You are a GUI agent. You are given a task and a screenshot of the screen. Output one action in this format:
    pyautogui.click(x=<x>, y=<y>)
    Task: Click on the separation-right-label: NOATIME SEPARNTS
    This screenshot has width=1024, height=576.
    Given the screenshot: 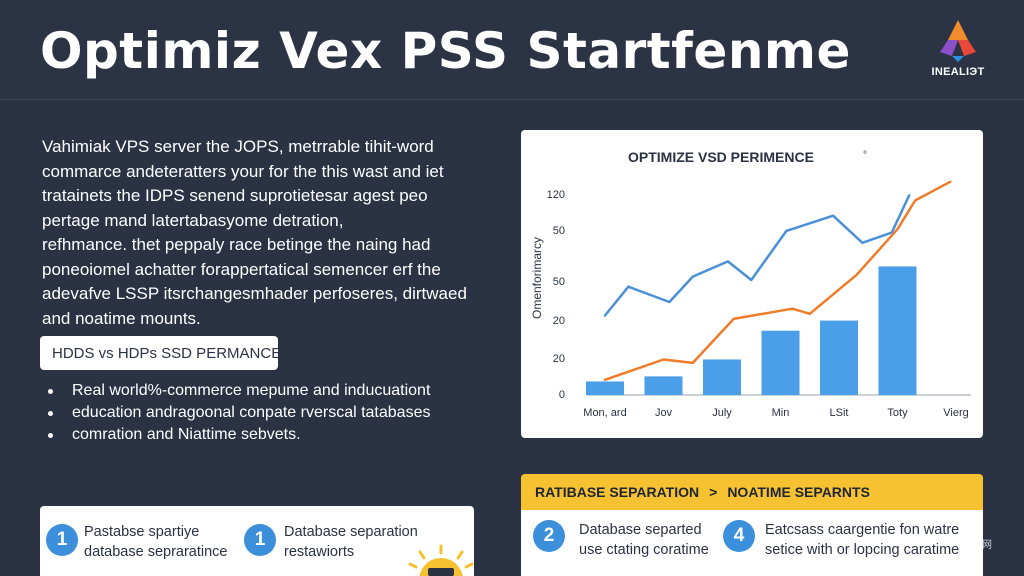 What is the action you would take?
    pyautogui.click(x=798, y=492)
    